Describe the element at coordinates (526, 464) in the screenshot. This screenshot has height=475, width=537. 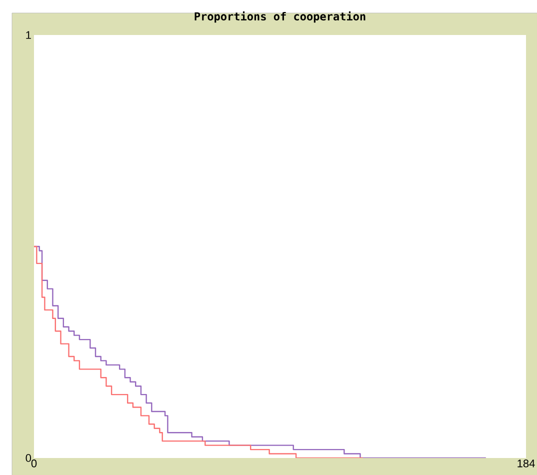
I see `x-tick-label: 184` at that location.